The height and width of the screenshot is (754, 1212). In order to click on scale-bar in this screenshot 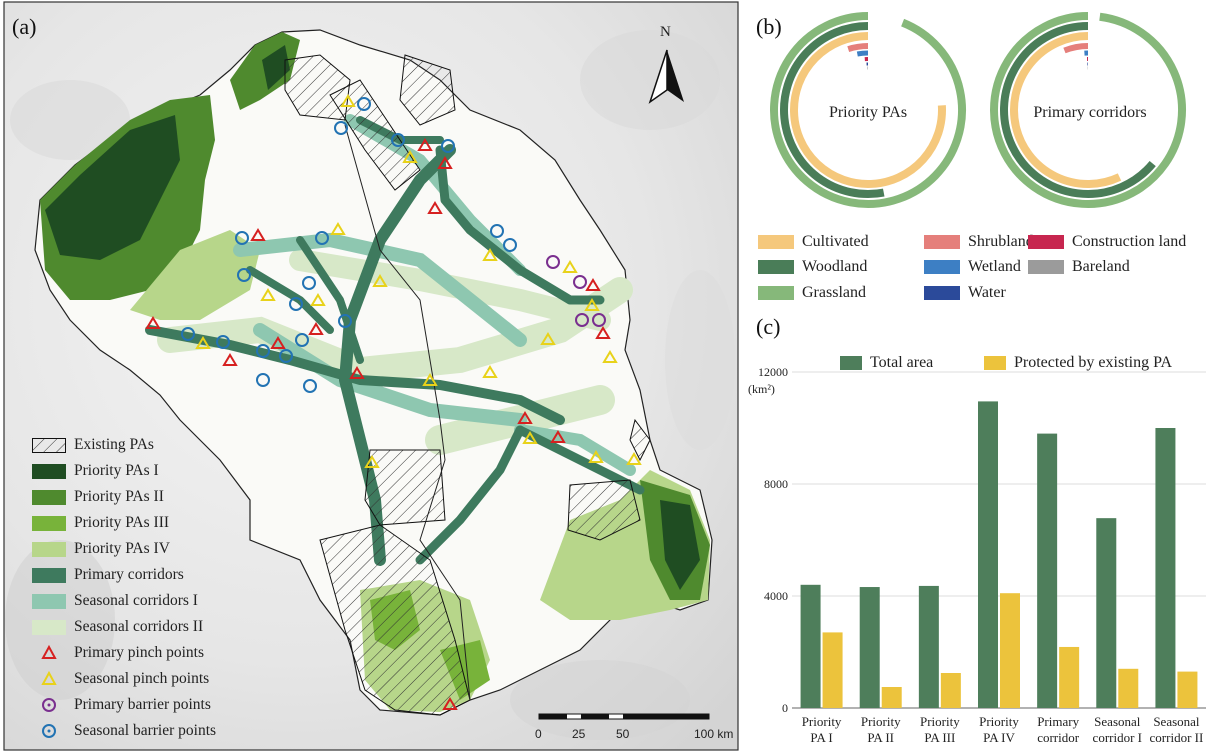, I will do `click(624, 716)`.